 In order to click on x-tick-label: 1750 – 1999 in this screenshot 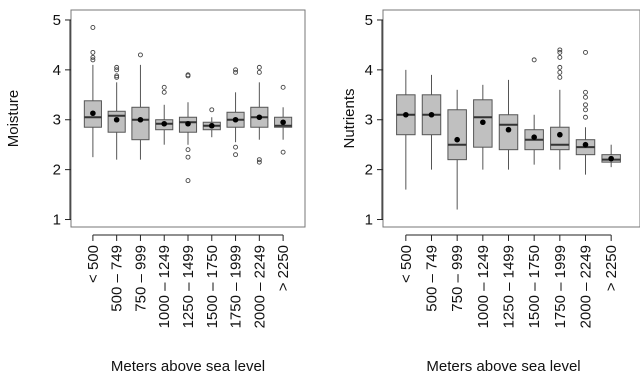, I will do `click(560, 286)`.